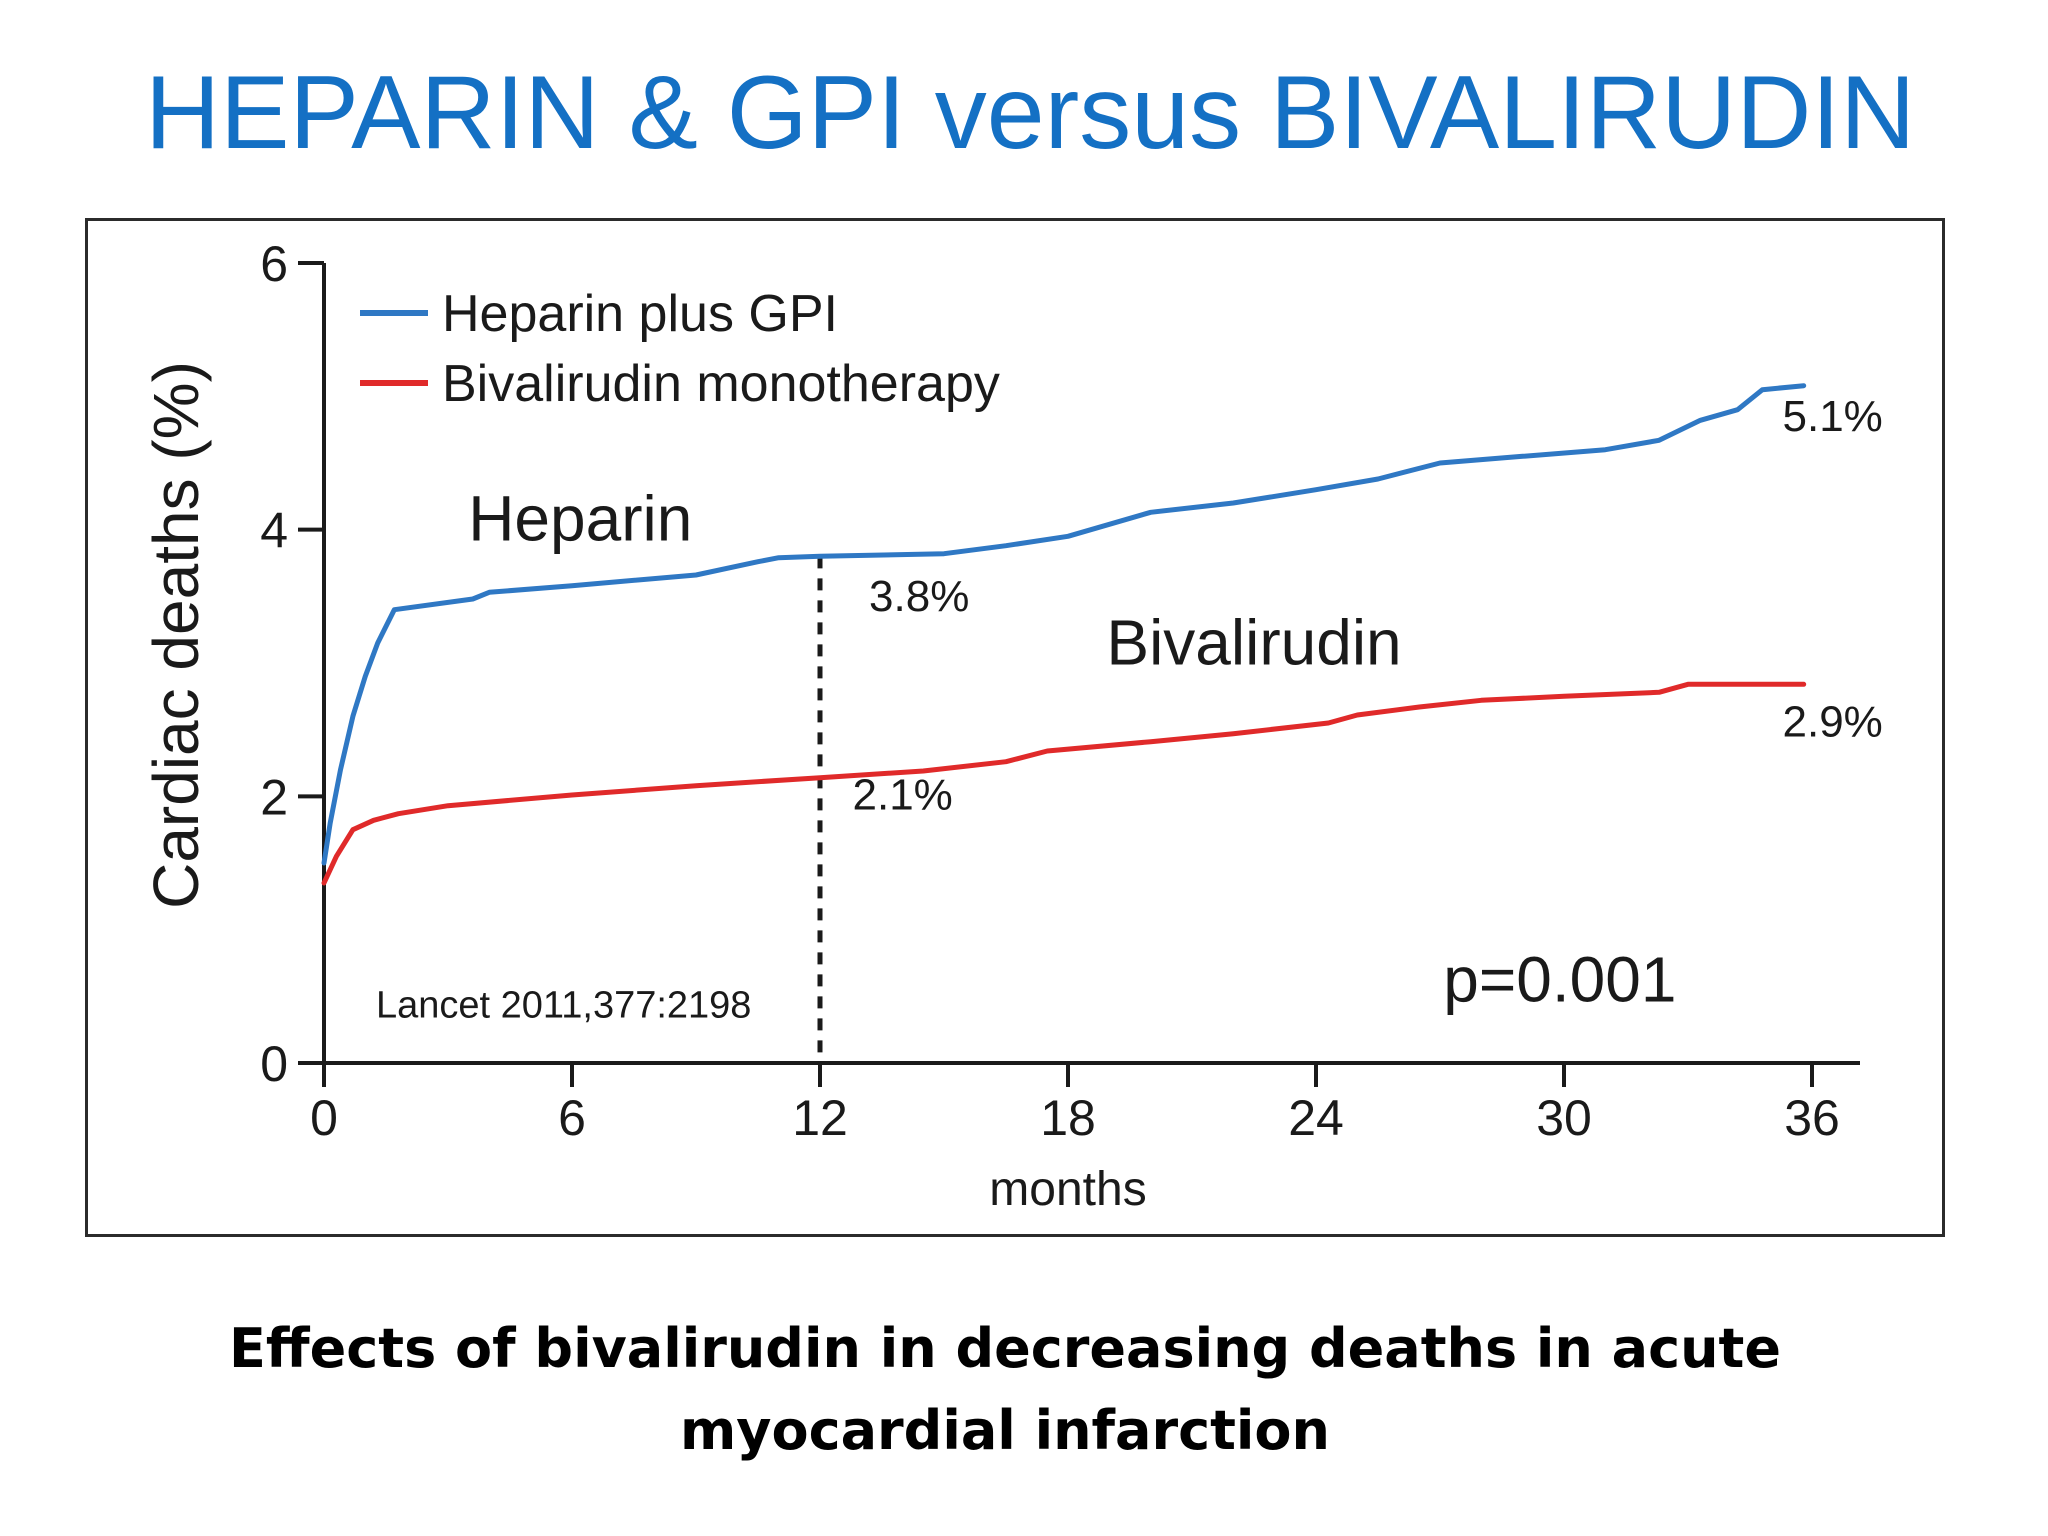 This screenshot has height=1536, width=2048. I want to click on y-tick-label: 6, so click(274, 264).